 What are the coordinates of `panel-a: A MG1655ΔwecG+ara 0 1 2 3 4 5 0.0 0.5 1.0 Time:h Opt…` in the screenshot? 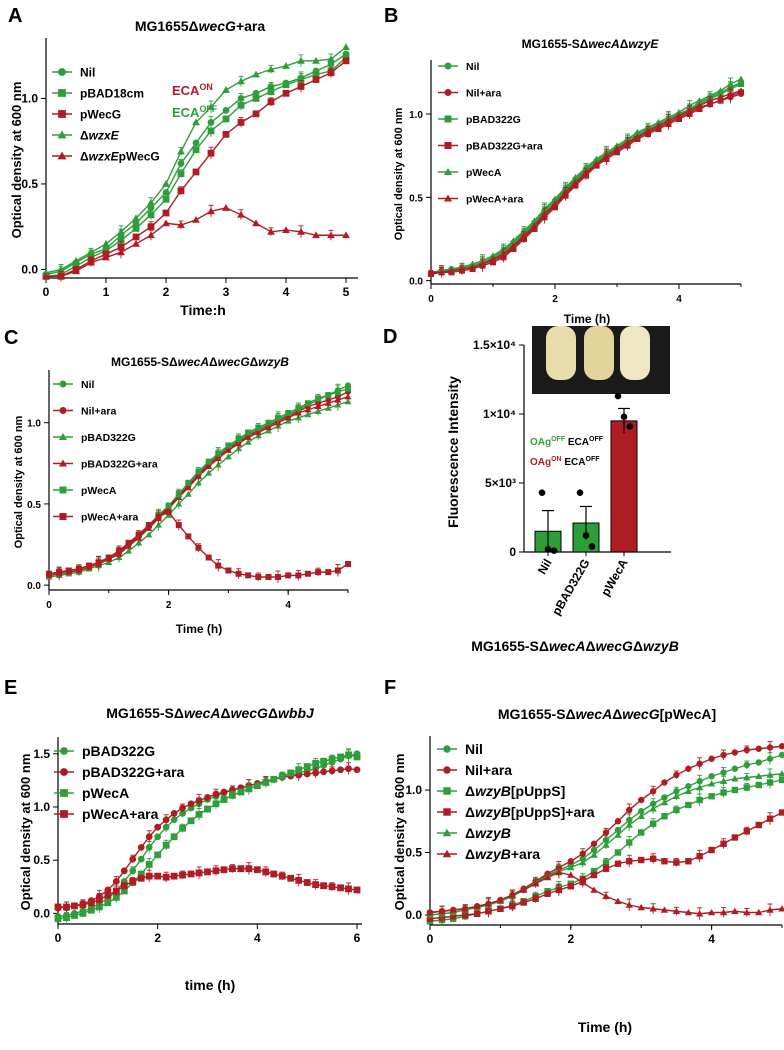 It's located at (183, 161).